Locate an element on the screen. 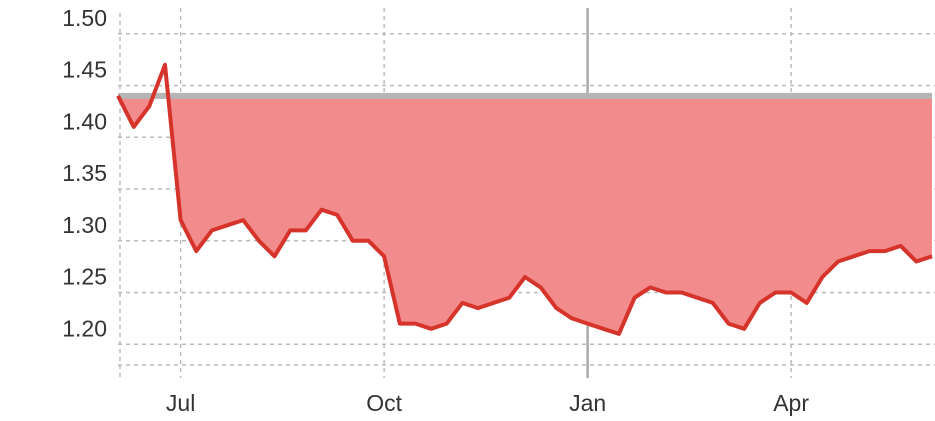  y-tick-label: 1.20 is located at coordinates (84, 328).